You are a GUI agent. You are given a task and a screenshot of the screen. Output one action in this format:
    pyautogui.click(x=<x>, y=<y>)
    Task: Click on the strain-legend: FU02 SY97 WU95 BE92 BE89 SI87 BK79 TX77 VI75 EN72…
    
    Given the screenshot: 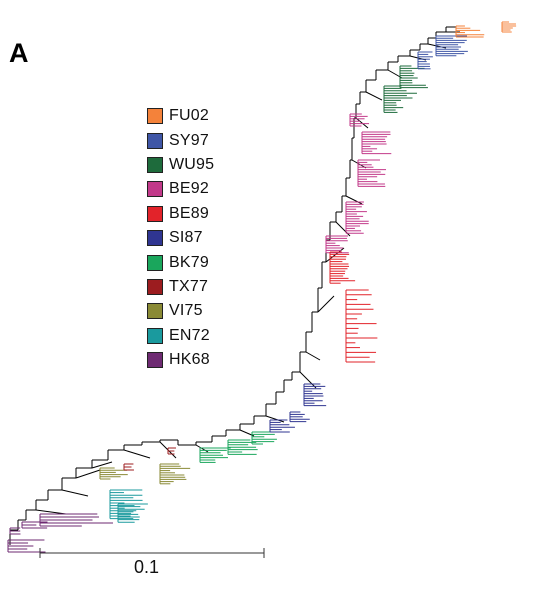 What is the action you would take?
    pyautogui.click(x=180, y=238)
    